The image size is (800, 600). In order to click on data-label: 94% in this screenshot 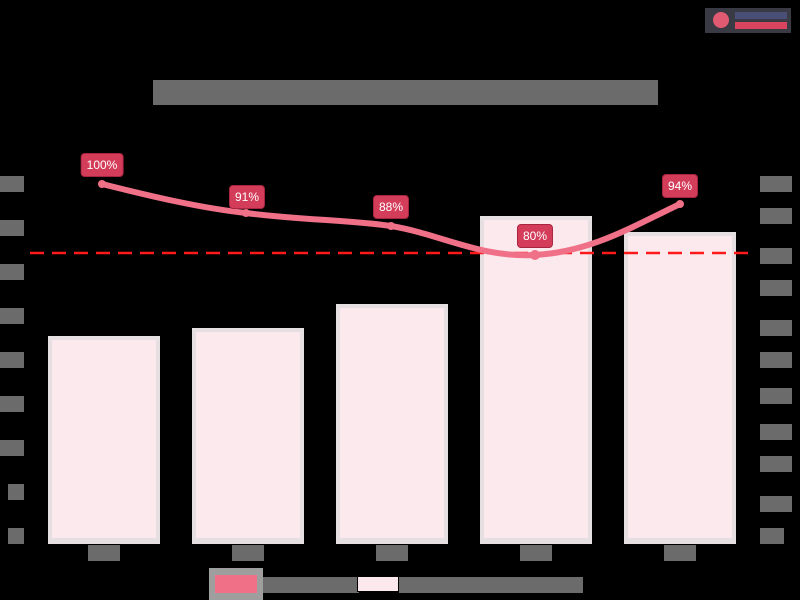, I will do `click(680, 186)`.